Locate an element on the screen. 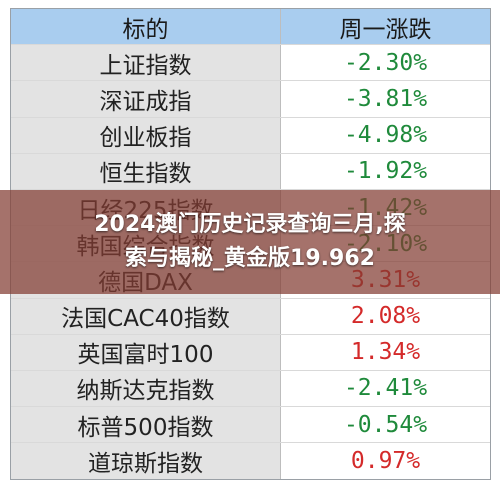 The width and height of the screenshot is (500, 487). table-row: 标普500指数 -0.54% is located at coordinates (250, 425).